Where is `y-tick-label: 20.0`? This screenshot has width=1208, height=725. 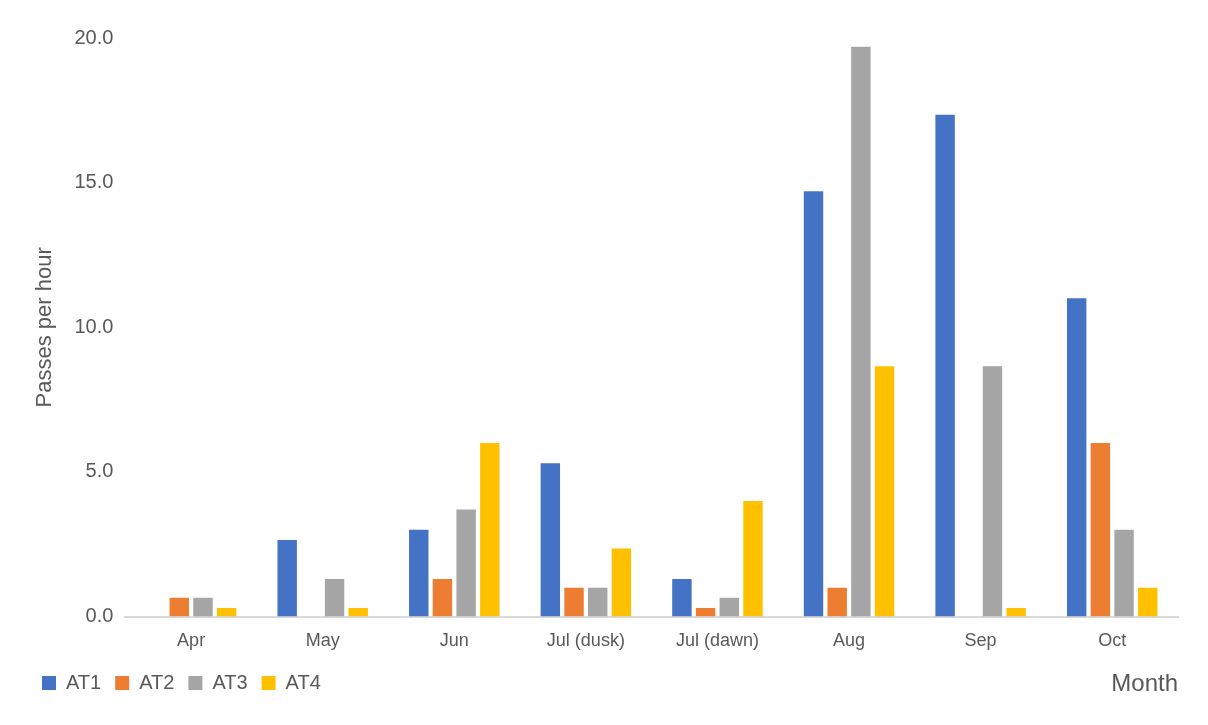 y-tick-label: 20.0 is located at coordinates (94, 36).